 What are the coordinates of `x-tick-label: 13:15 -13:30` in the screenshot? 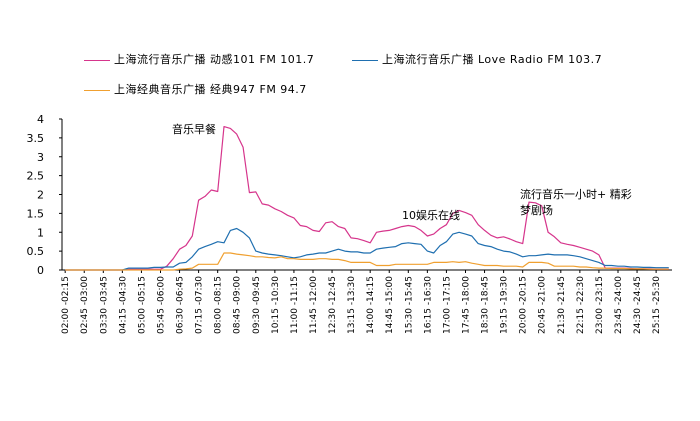 It's located at (352, 305).